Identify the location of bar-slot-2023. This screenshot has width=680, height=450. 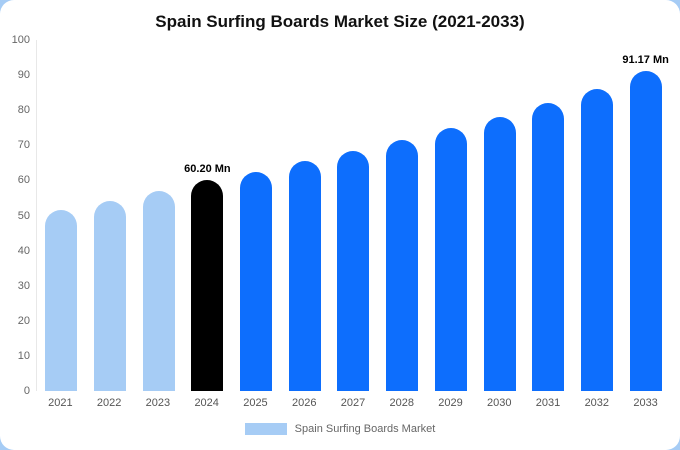
(158, 215).